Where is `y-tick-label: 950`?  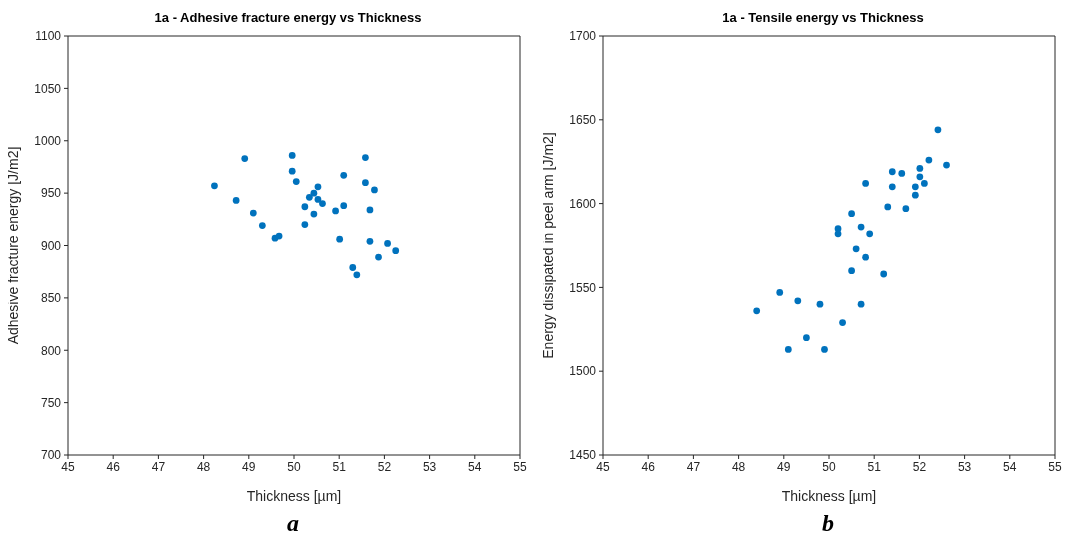
y-tick-label: 950 is located at coordinates (51, 193).